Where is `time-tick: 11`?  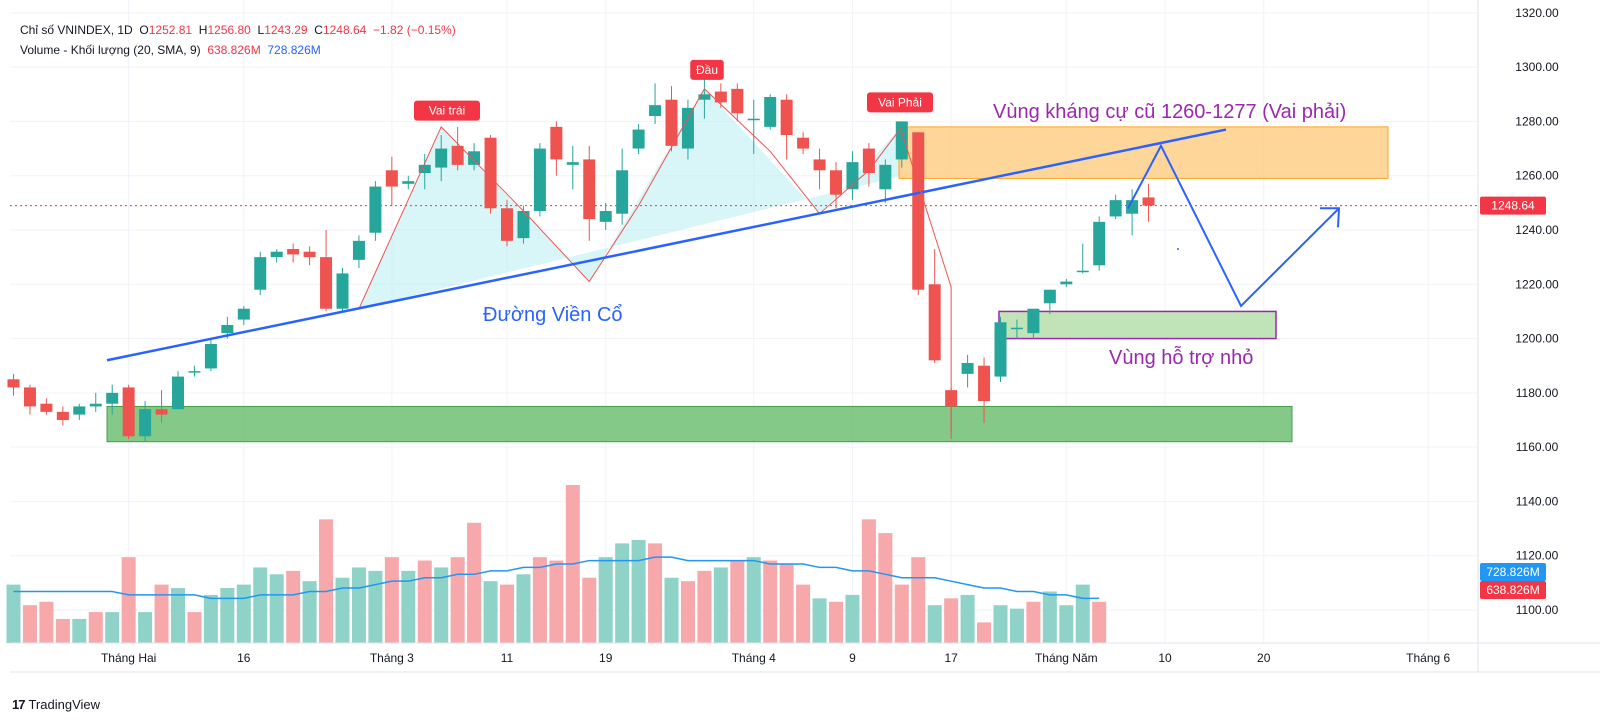
time-tick: 11 is located at coordinates (507, 658).